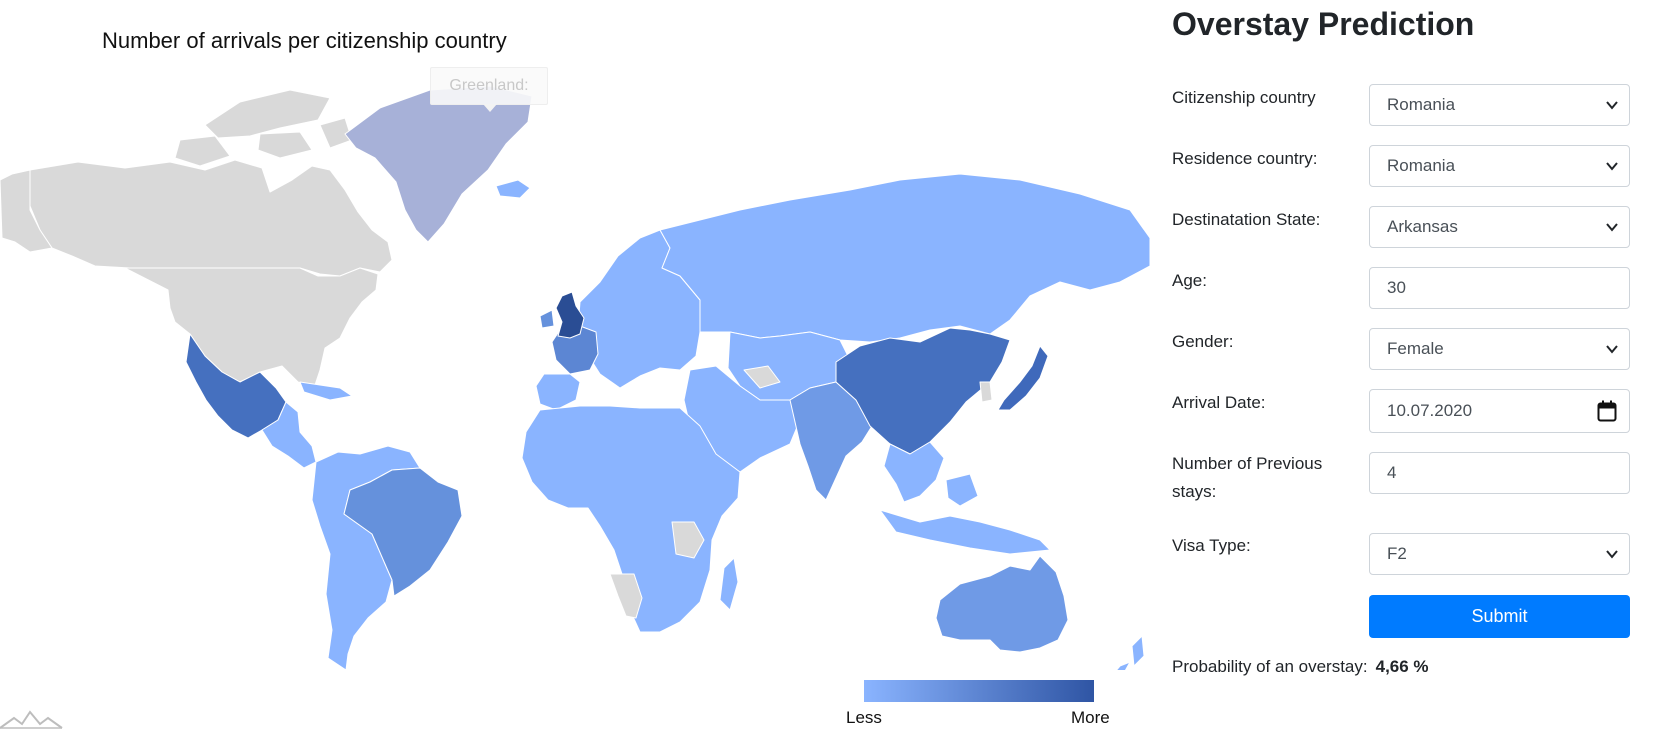 The height and width of the screenshot is (753, 1671). Describe the element at coordinates (211, 218) in the screenshot. I see `country-canada` at that location.